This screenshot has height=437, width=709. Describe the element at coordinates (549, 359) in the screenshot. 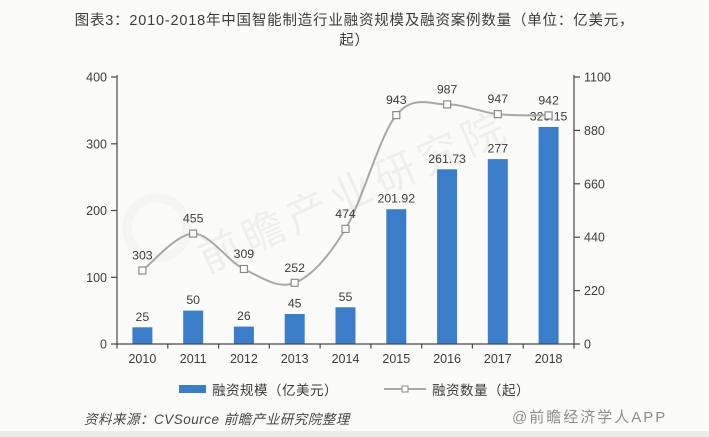

I see `year-label: 2018` at that location.